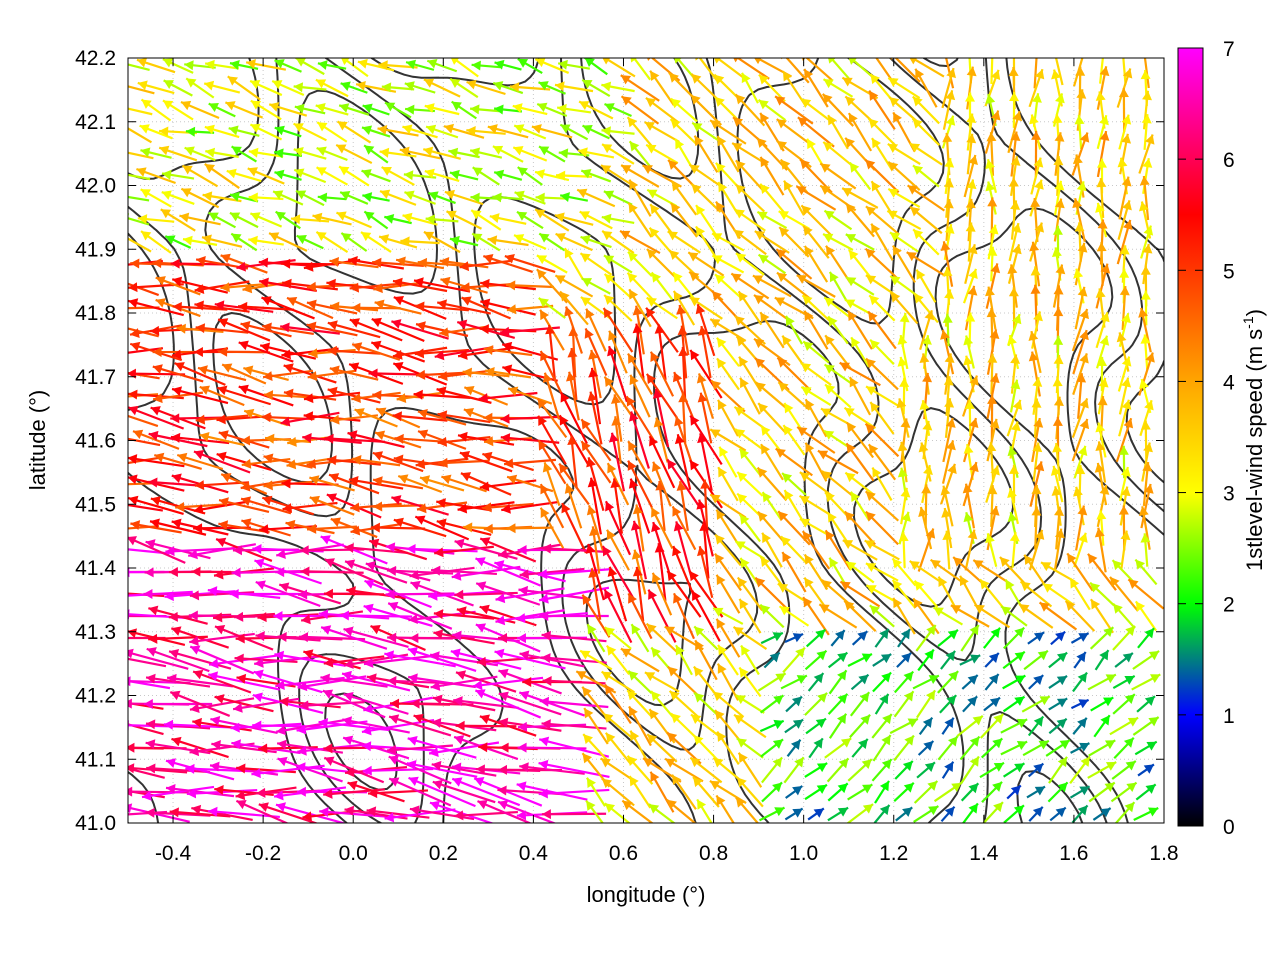  Describe the element at coordinates (623, 853) in the screenshot. I see `x-tick-label: 0.6` at that location.